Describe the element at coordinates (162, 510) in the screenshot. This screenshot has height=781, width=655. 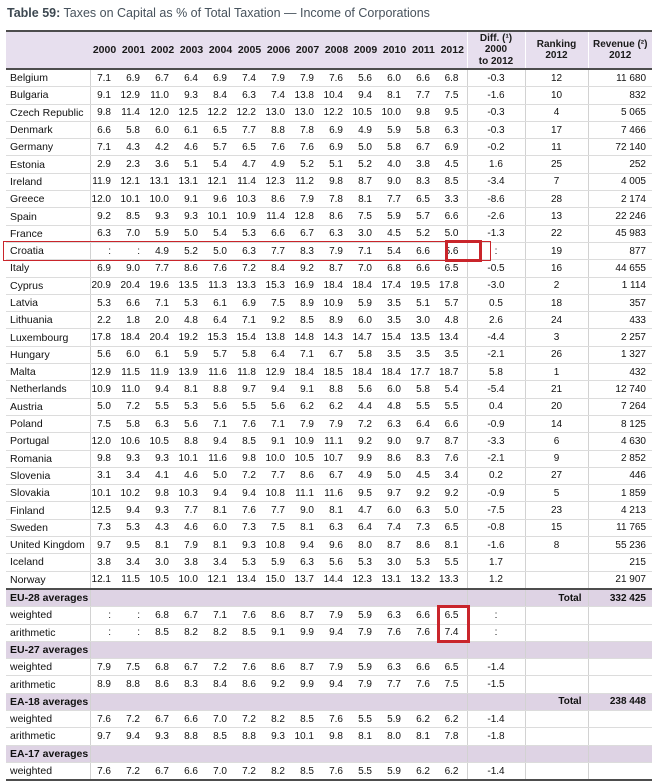
I see `cell-2002: 9.3` at that location.